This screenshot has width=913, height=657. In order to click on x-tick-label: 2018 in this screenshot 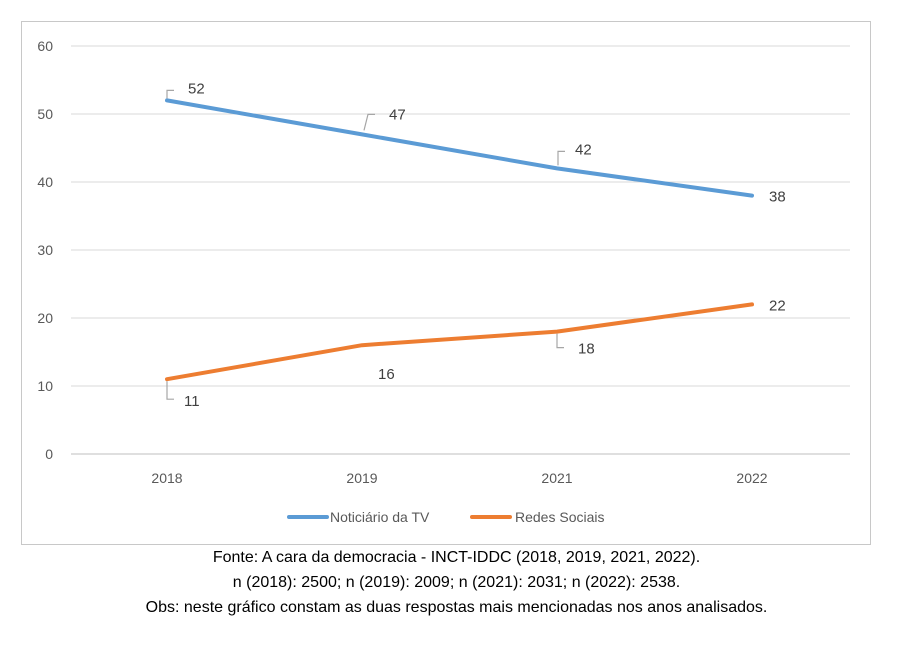, I will do `click(166, 478)`.